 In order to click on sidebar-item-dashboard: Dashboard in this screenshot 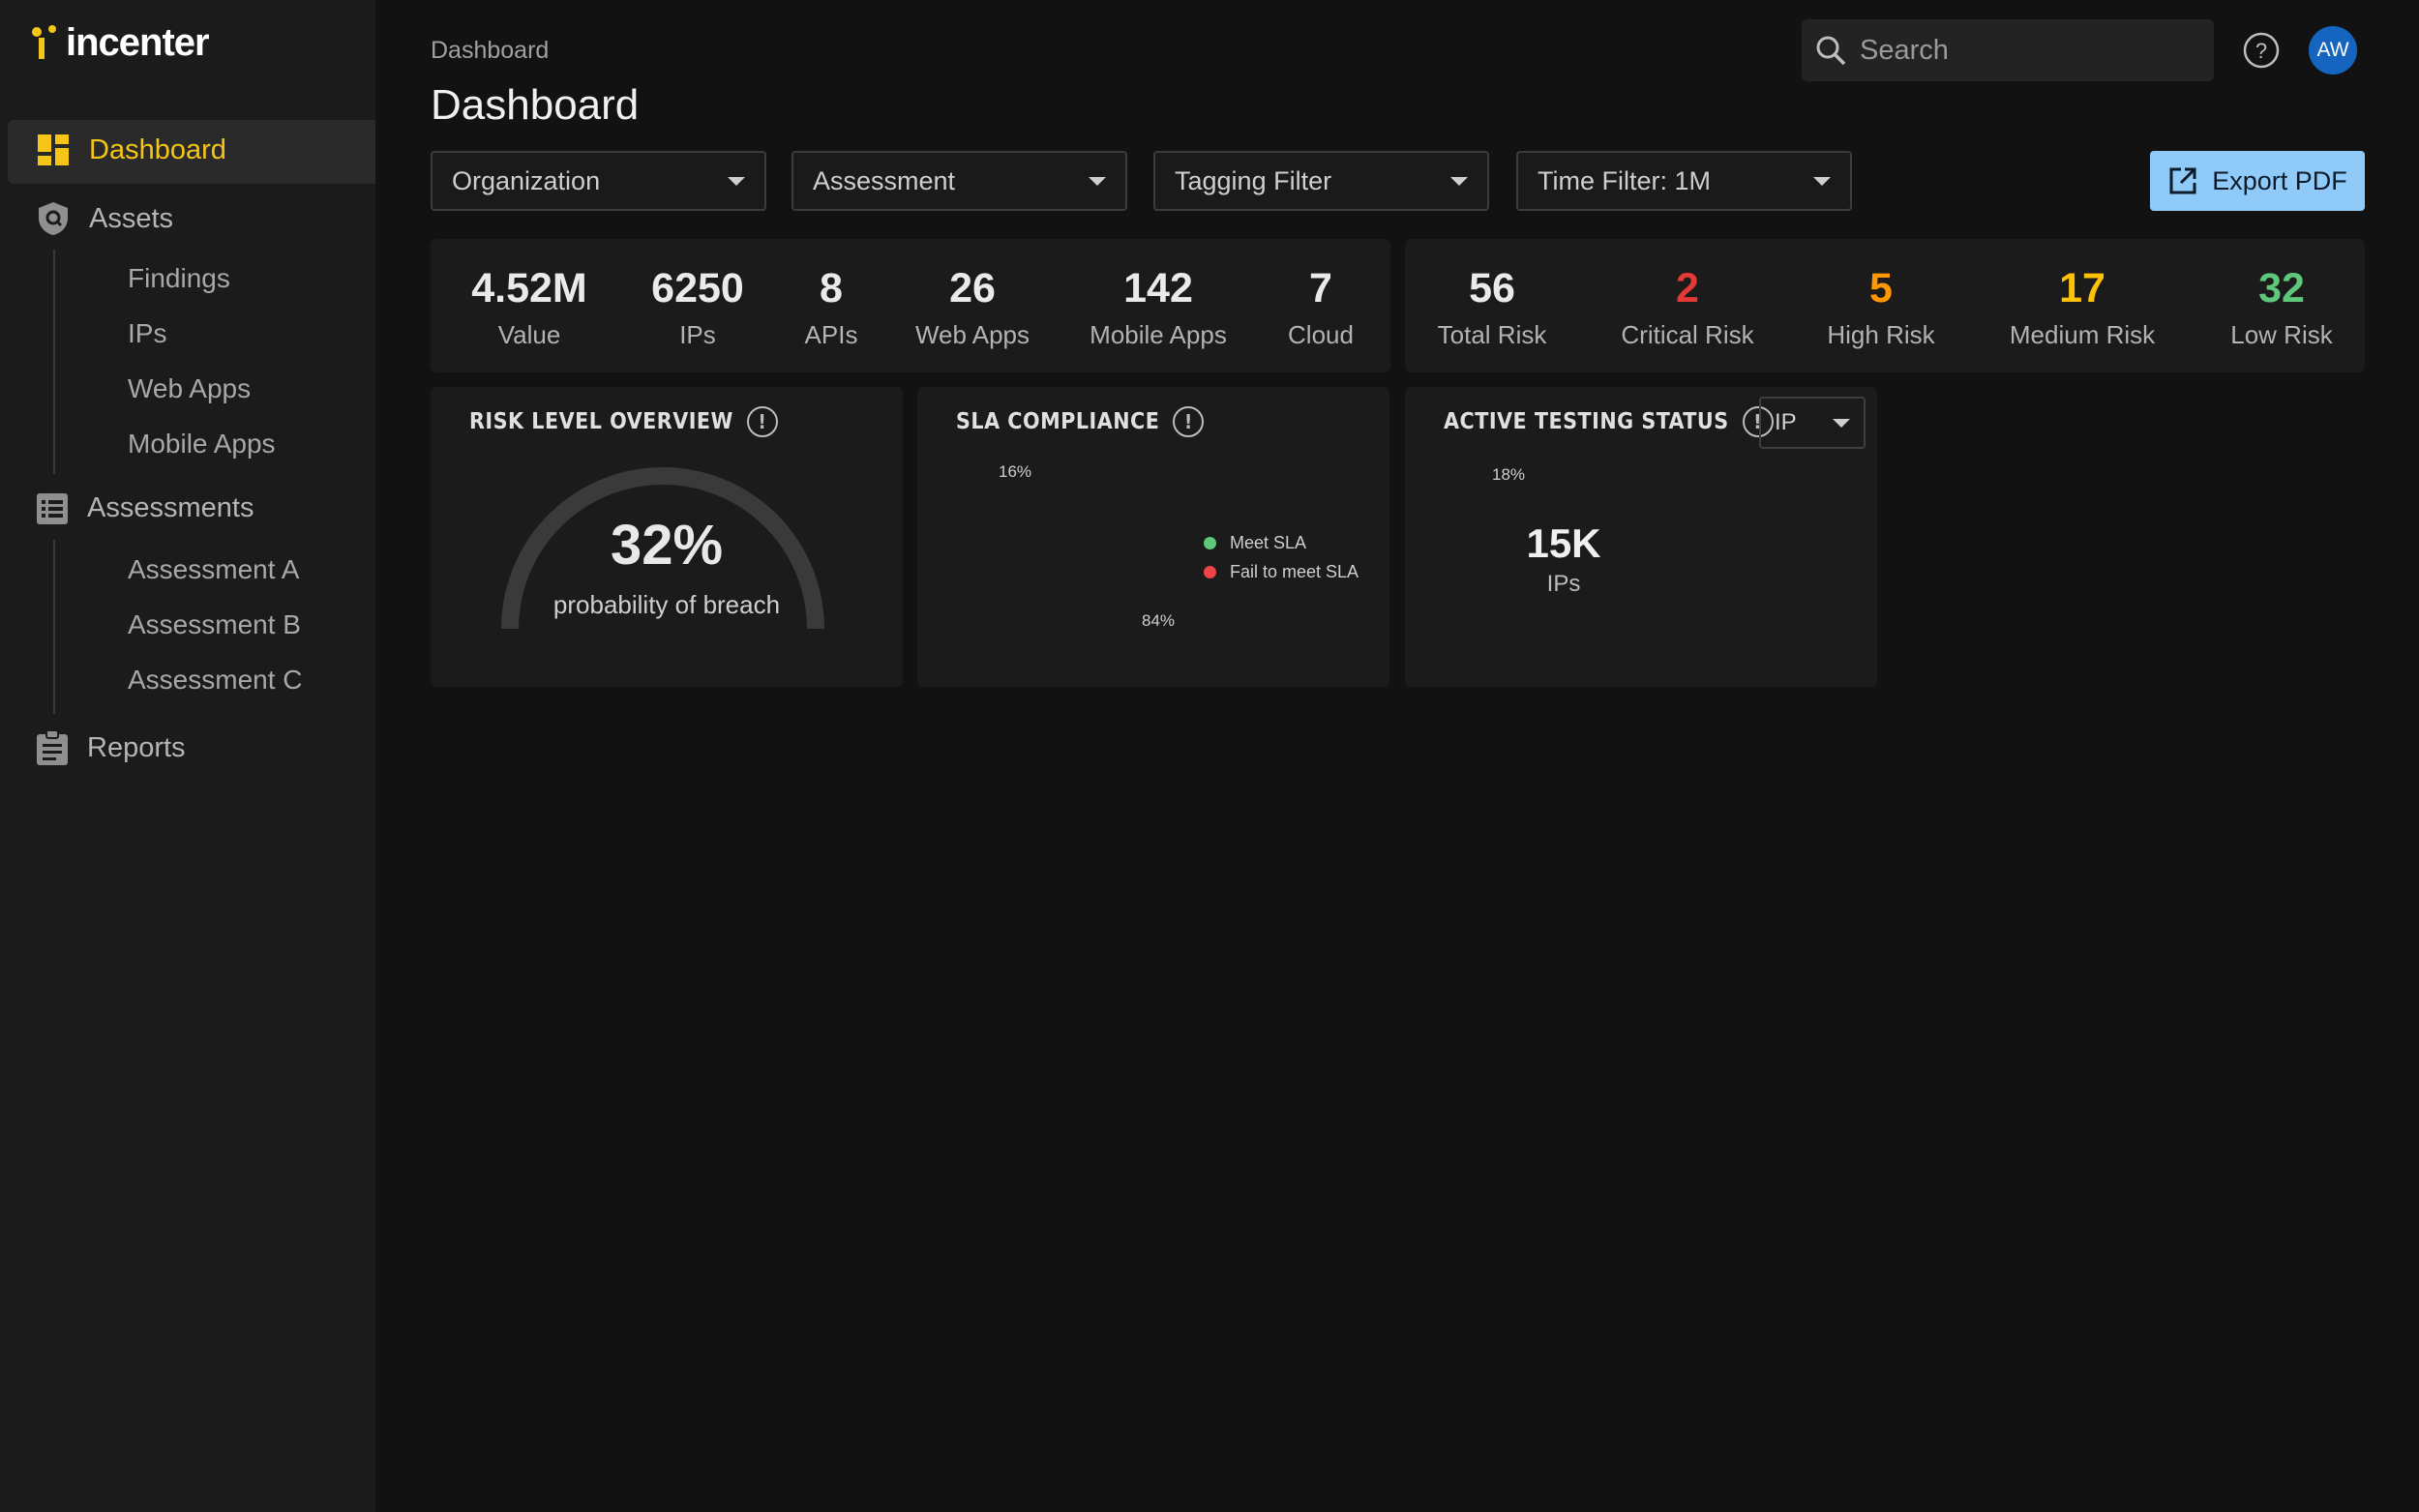, I will do `click(131, 149)`.